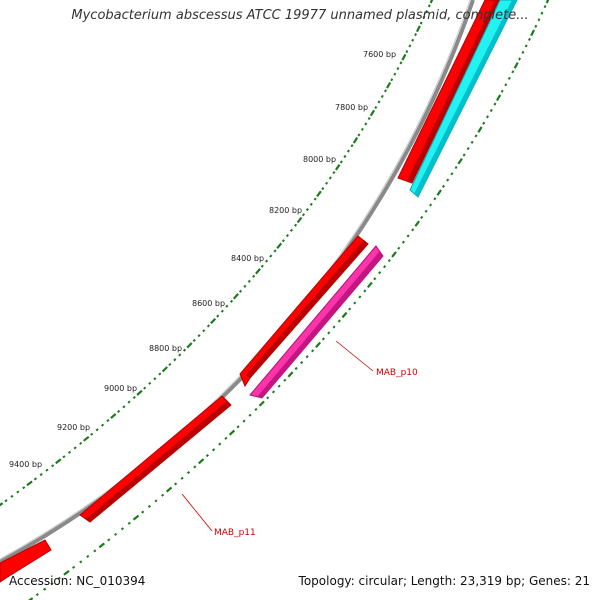 This screenshot has width=600, height=600. I want to click on gene-forward-middle-shade, so click(307, 309).